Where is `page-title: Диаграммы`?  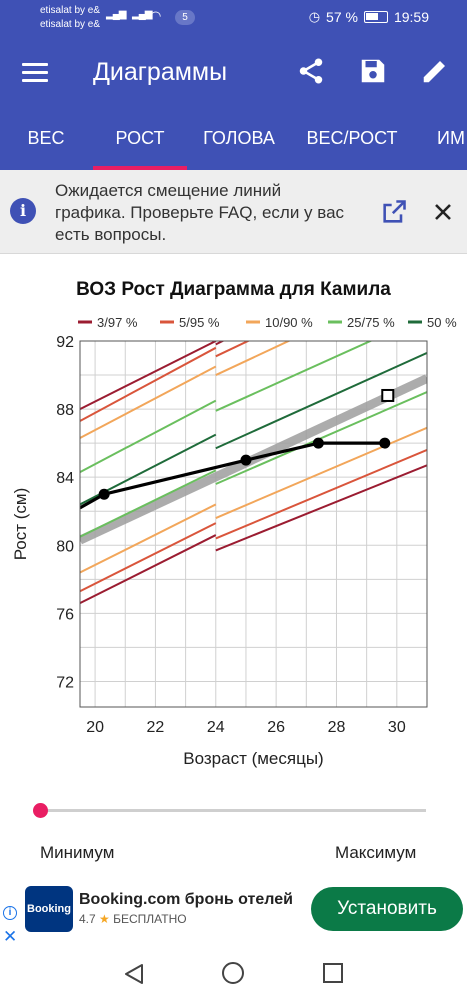
page-title: Диаграммы is located at coordinates (160, 72).